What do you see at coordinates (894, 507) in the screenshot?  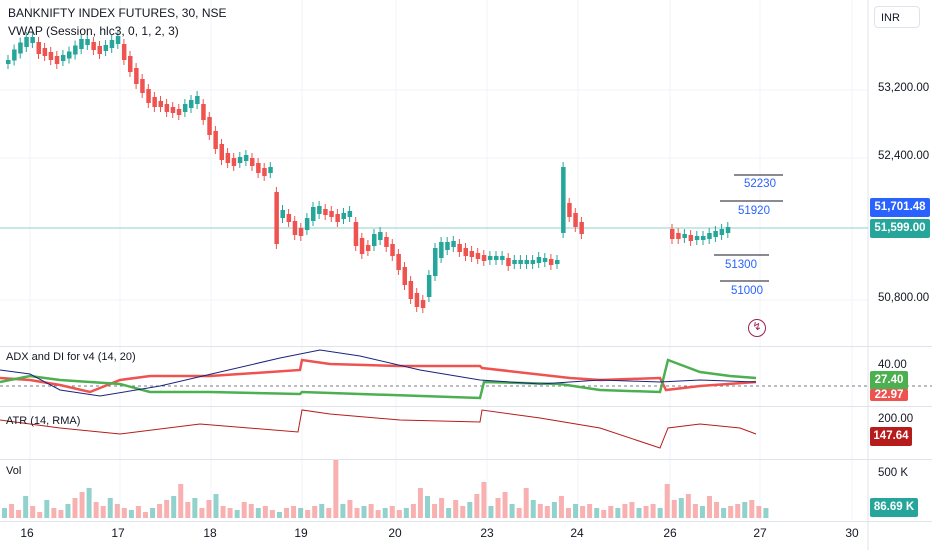 I see `vol-badge: 86.69 K` at bounding box center [894, 507].